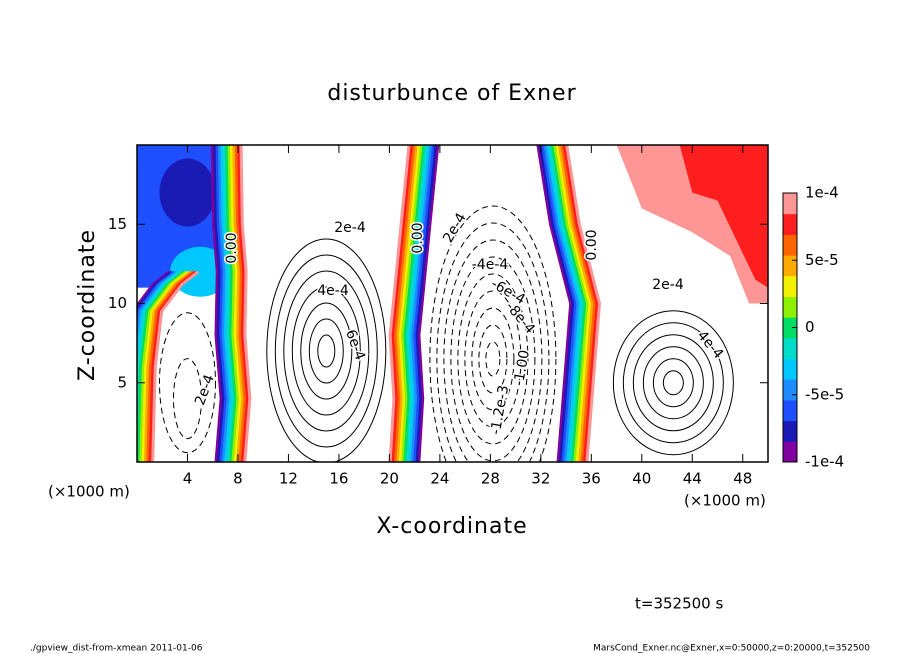  What do you see at coordinates (389, 479) in the screenshot?
I see `x-tick-label: 20` at bounding box center [389, 479].